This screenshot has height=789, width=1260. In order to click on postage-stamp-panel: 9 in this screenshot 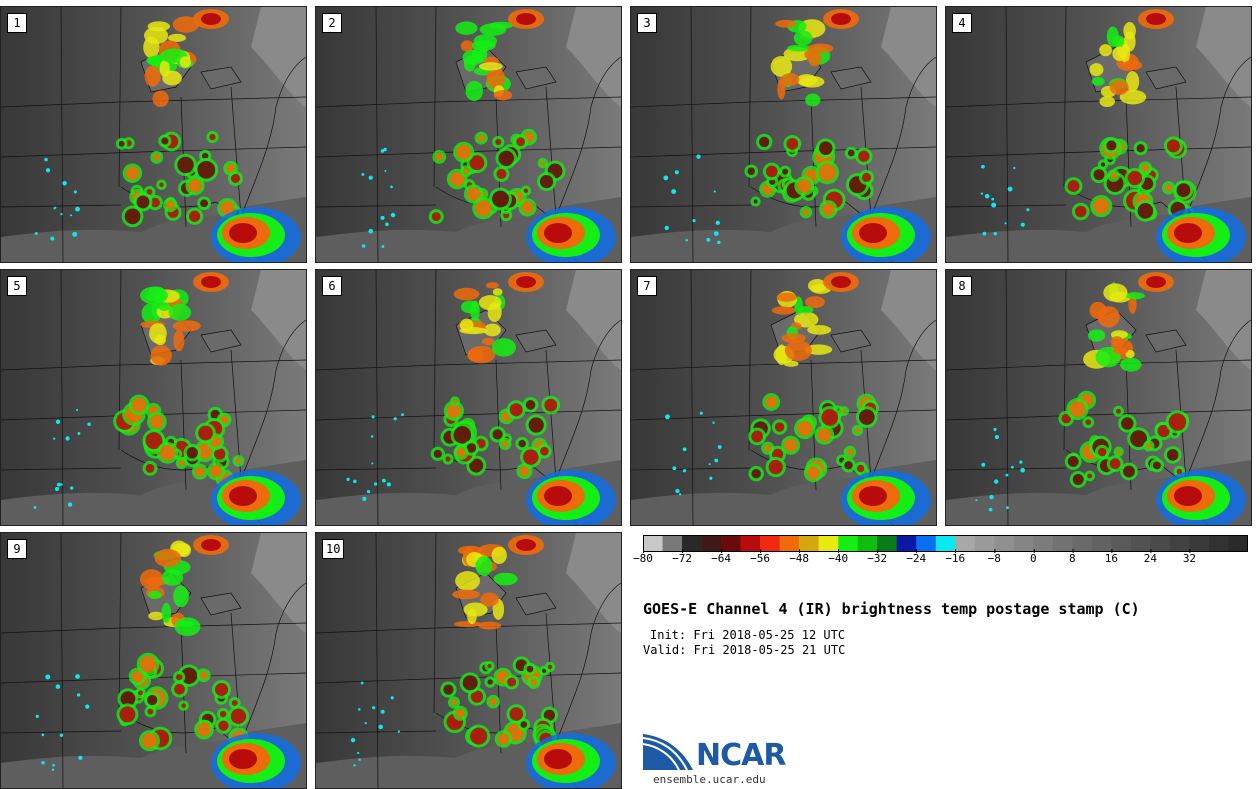, I will do `click(153, 660)`.